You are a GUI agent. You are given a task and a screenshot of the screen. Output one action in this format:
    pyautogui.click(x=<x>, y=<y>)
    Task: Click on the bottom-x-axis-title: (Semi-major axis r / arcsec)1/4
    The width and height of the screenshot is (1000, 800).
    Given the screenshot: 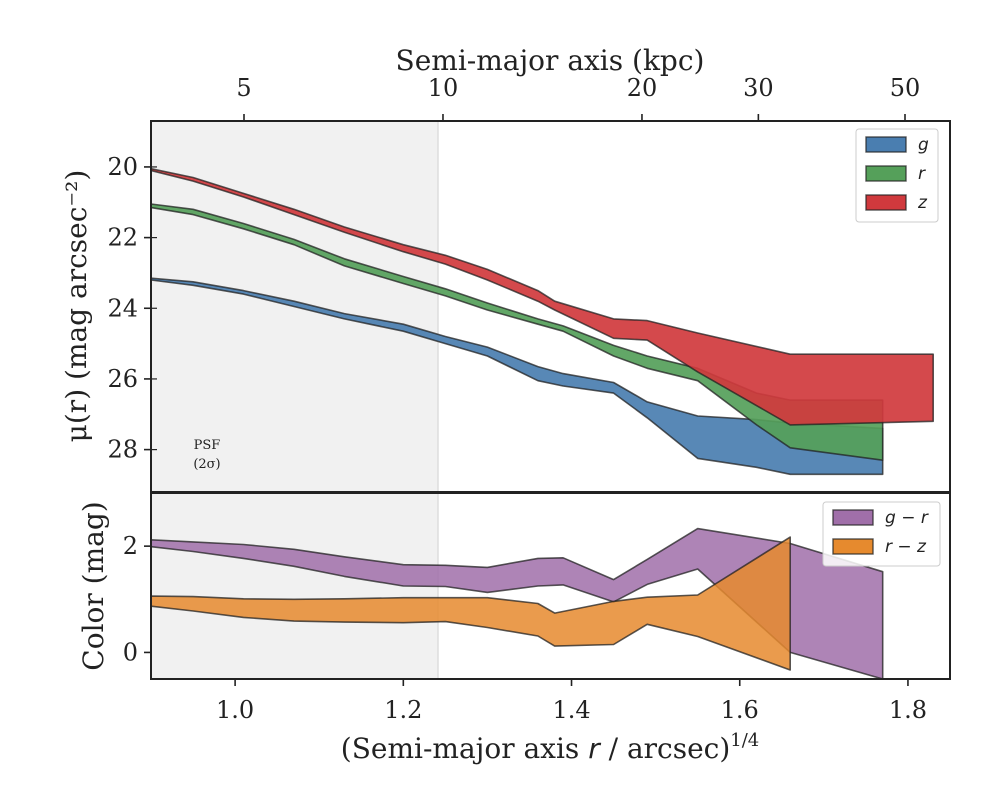 What is the action you would take?
    pyautogui.click(x=550, y=747)
    